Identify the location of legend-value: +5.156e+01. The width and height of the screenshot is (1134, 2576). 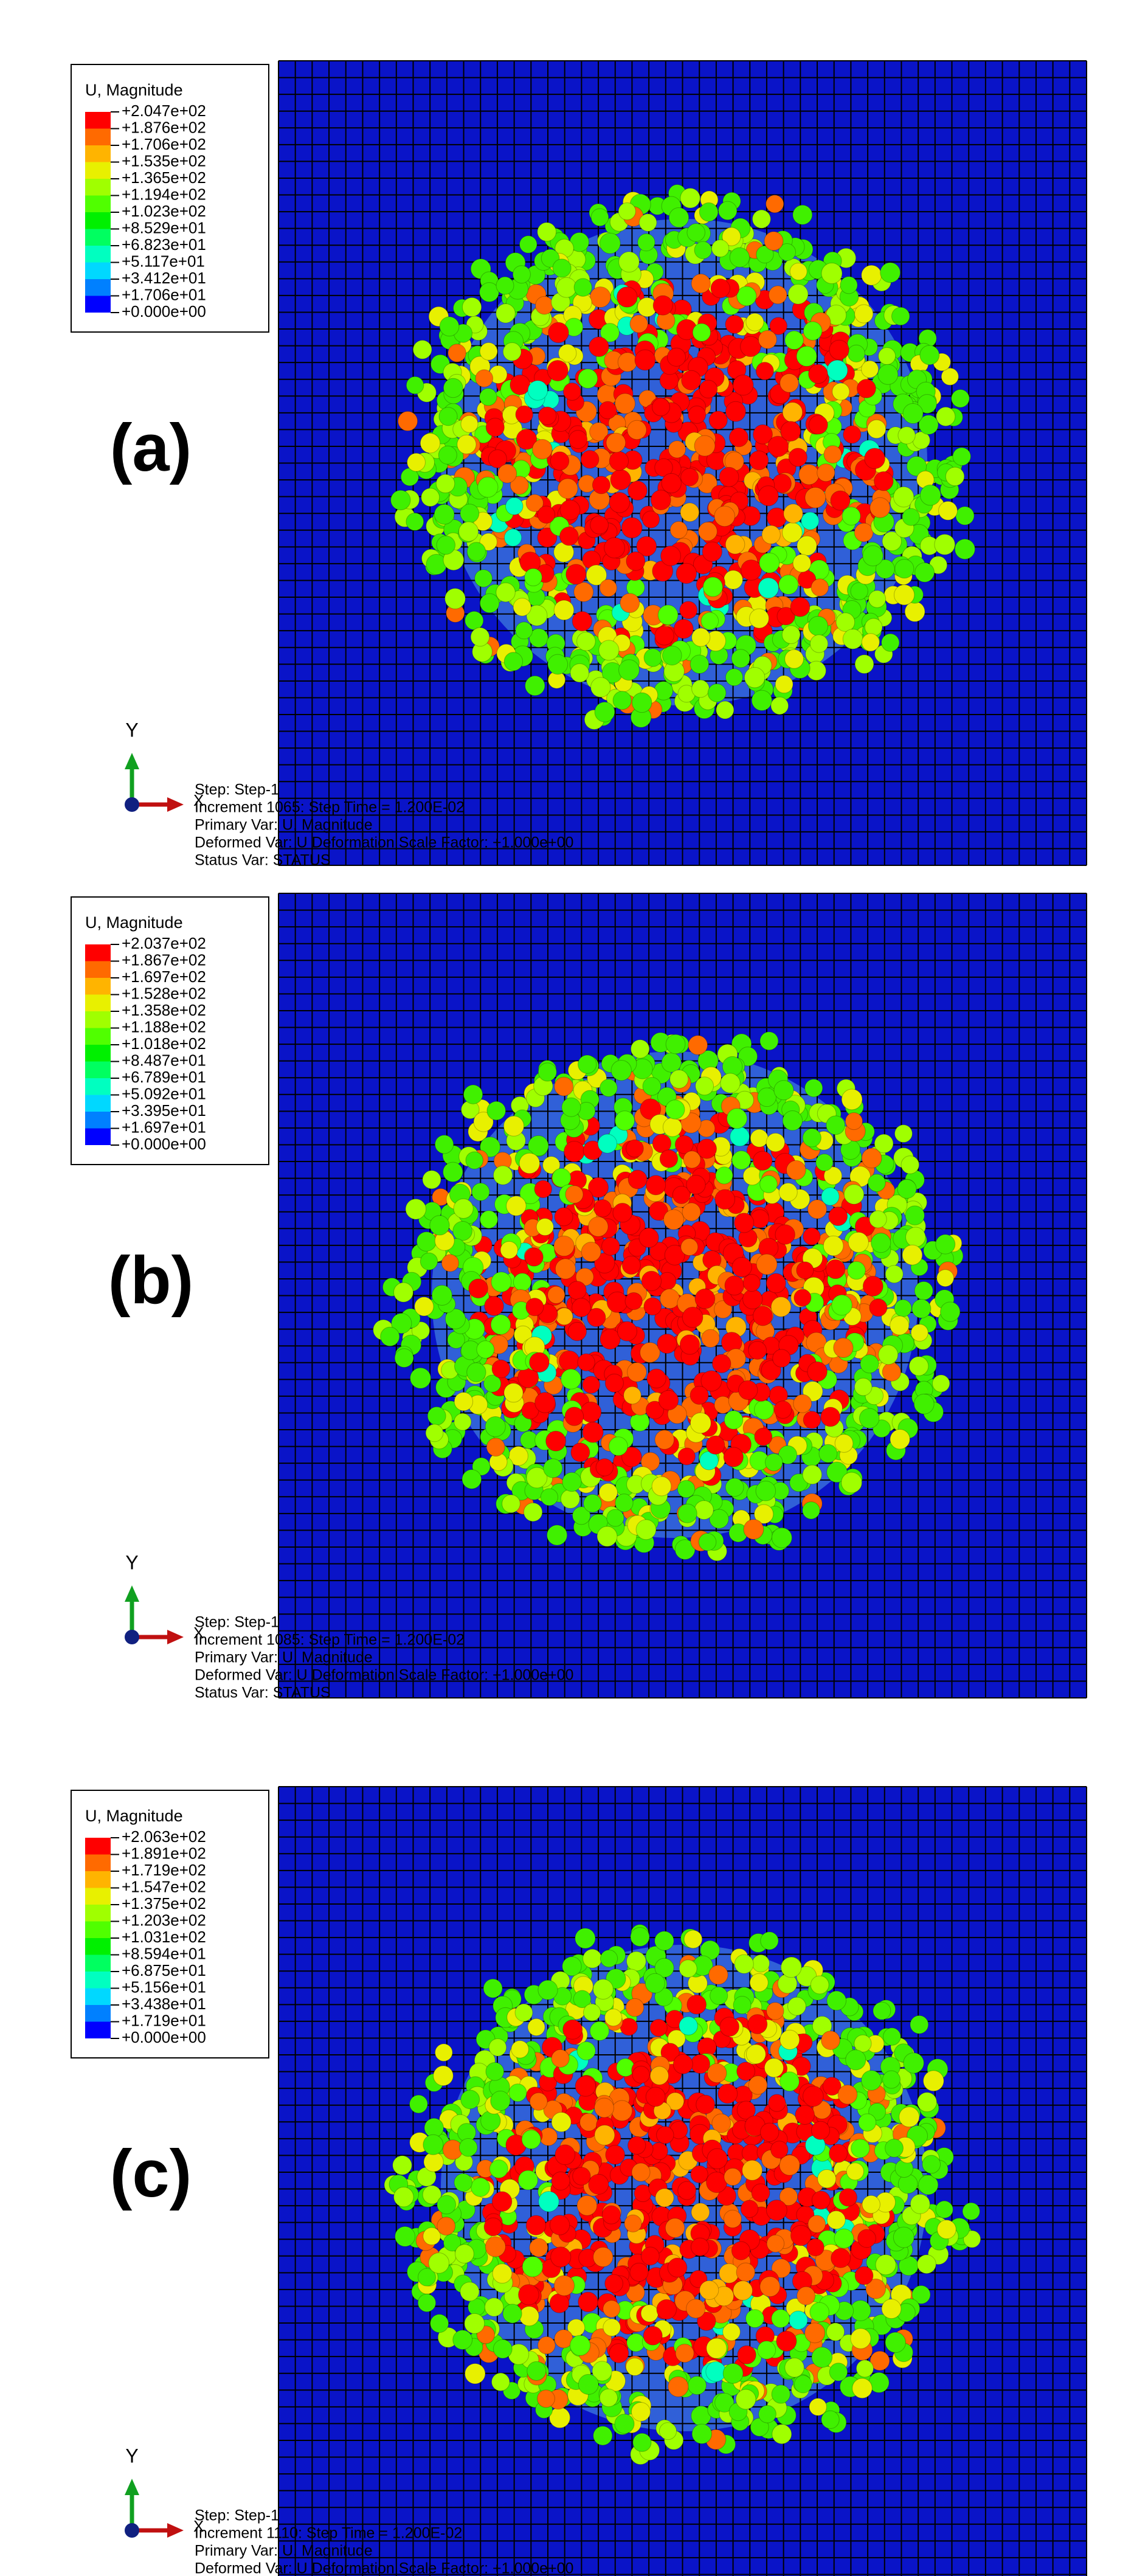
(164, 1987).